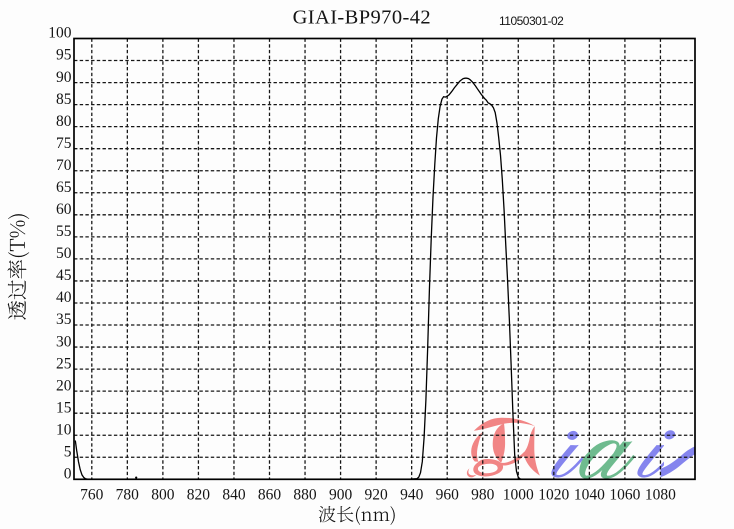 The height and width of the screenshot is (529, 734). What do you see at coordinates (589, 494) in the screenshot?
I see `svg-text: 1040` at bounding box center [589, 494].